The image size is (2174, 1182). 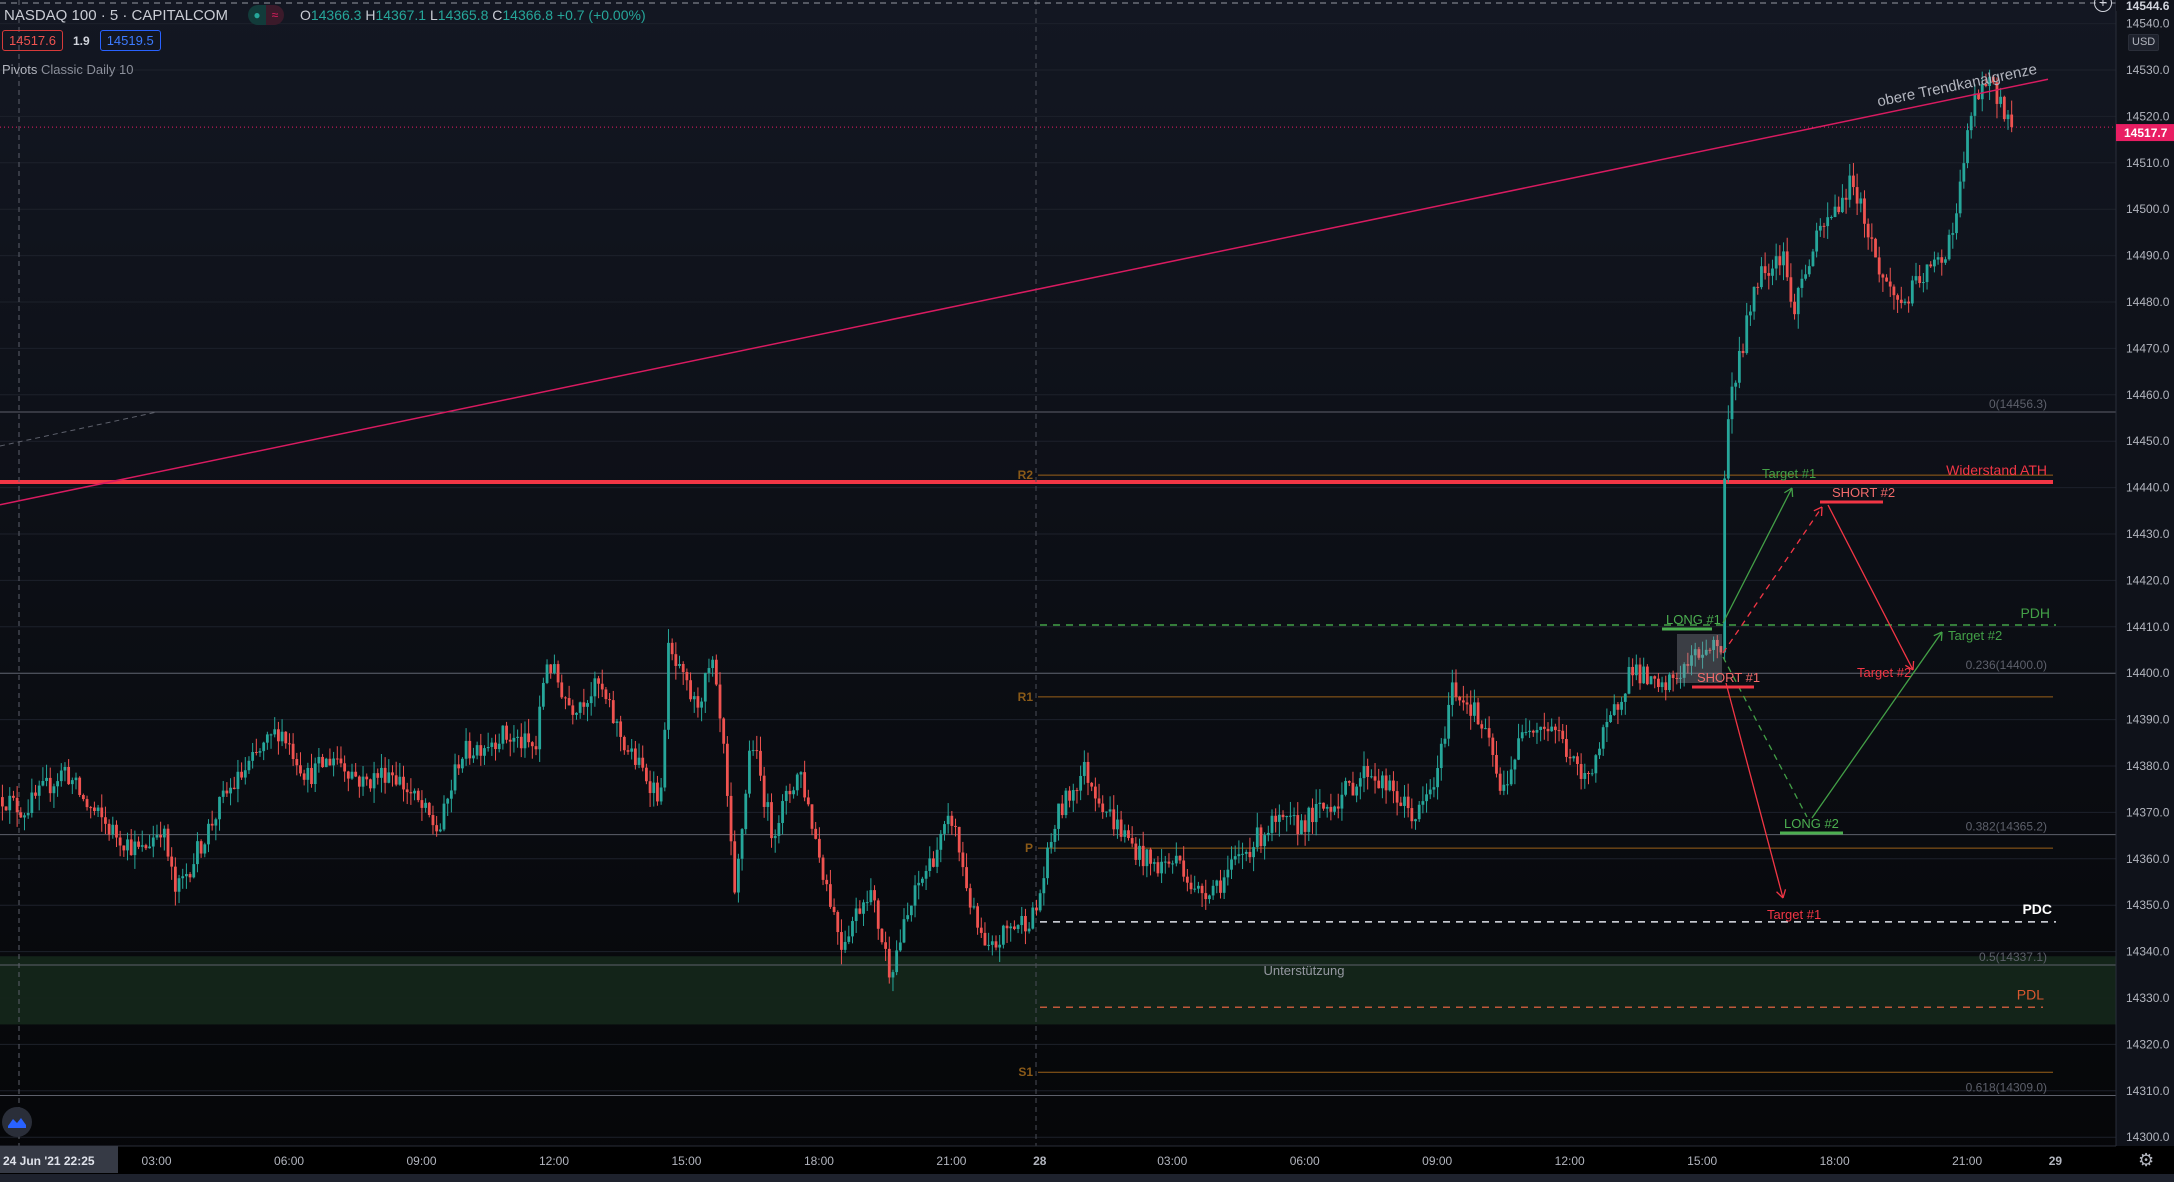 What do you see at coordinates (1788, 490) in the screenshot?
I see `long1-target-arrow-head` at bounding box center [1788, 490].